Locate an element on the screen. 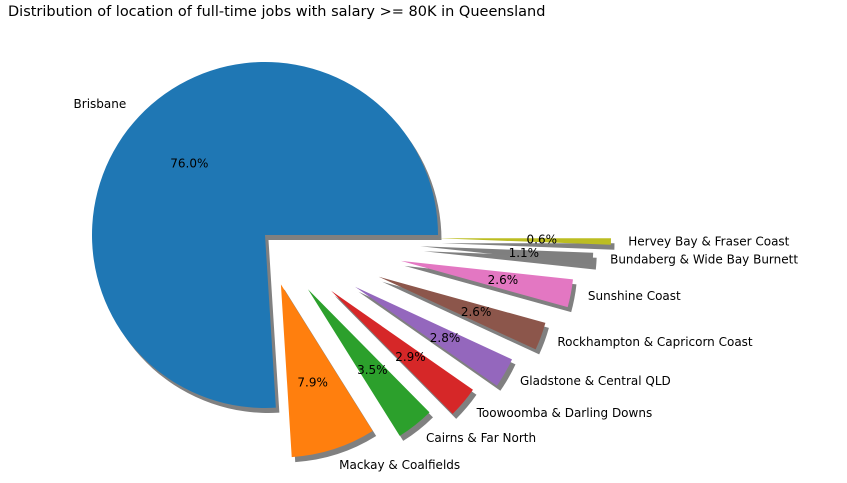  pct-label-gladstone-and-central-qld: 2.8% is located at coordinates (445, 338).